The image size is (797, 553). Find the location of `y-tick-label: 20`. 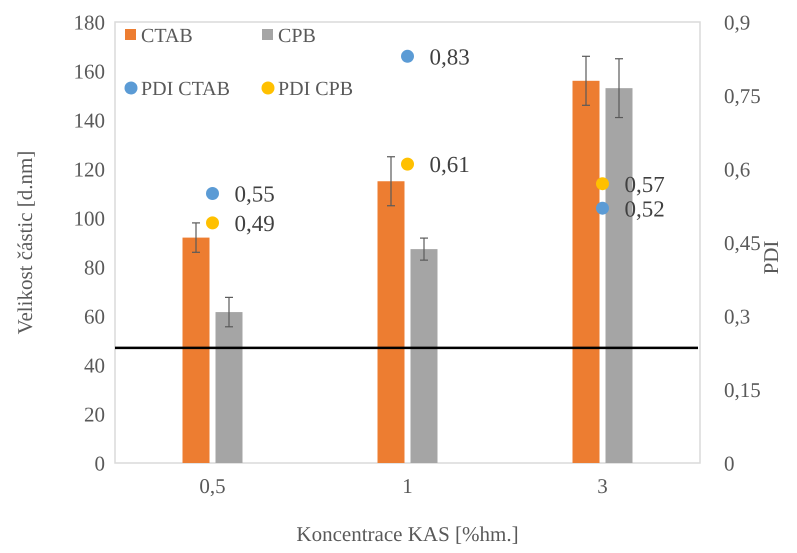

y-tick-label: 20 is located at coordinates (94, 414).